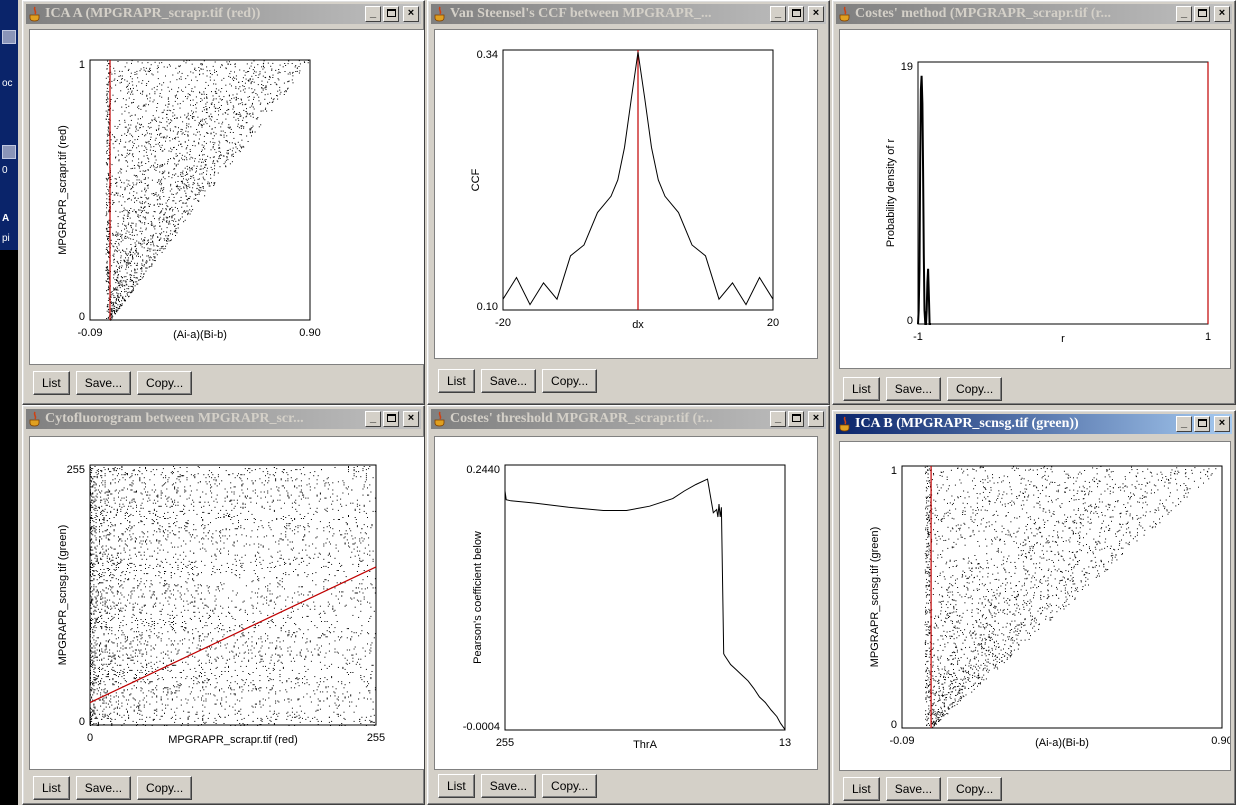 The width and height of the screenshot is (1236, 805). Describe the element at coordinates (223, 14) in the screenshot. I see `title-bar: ICA A (MPGRAPR_scrapr.tif (red)) _ ×` at that location.